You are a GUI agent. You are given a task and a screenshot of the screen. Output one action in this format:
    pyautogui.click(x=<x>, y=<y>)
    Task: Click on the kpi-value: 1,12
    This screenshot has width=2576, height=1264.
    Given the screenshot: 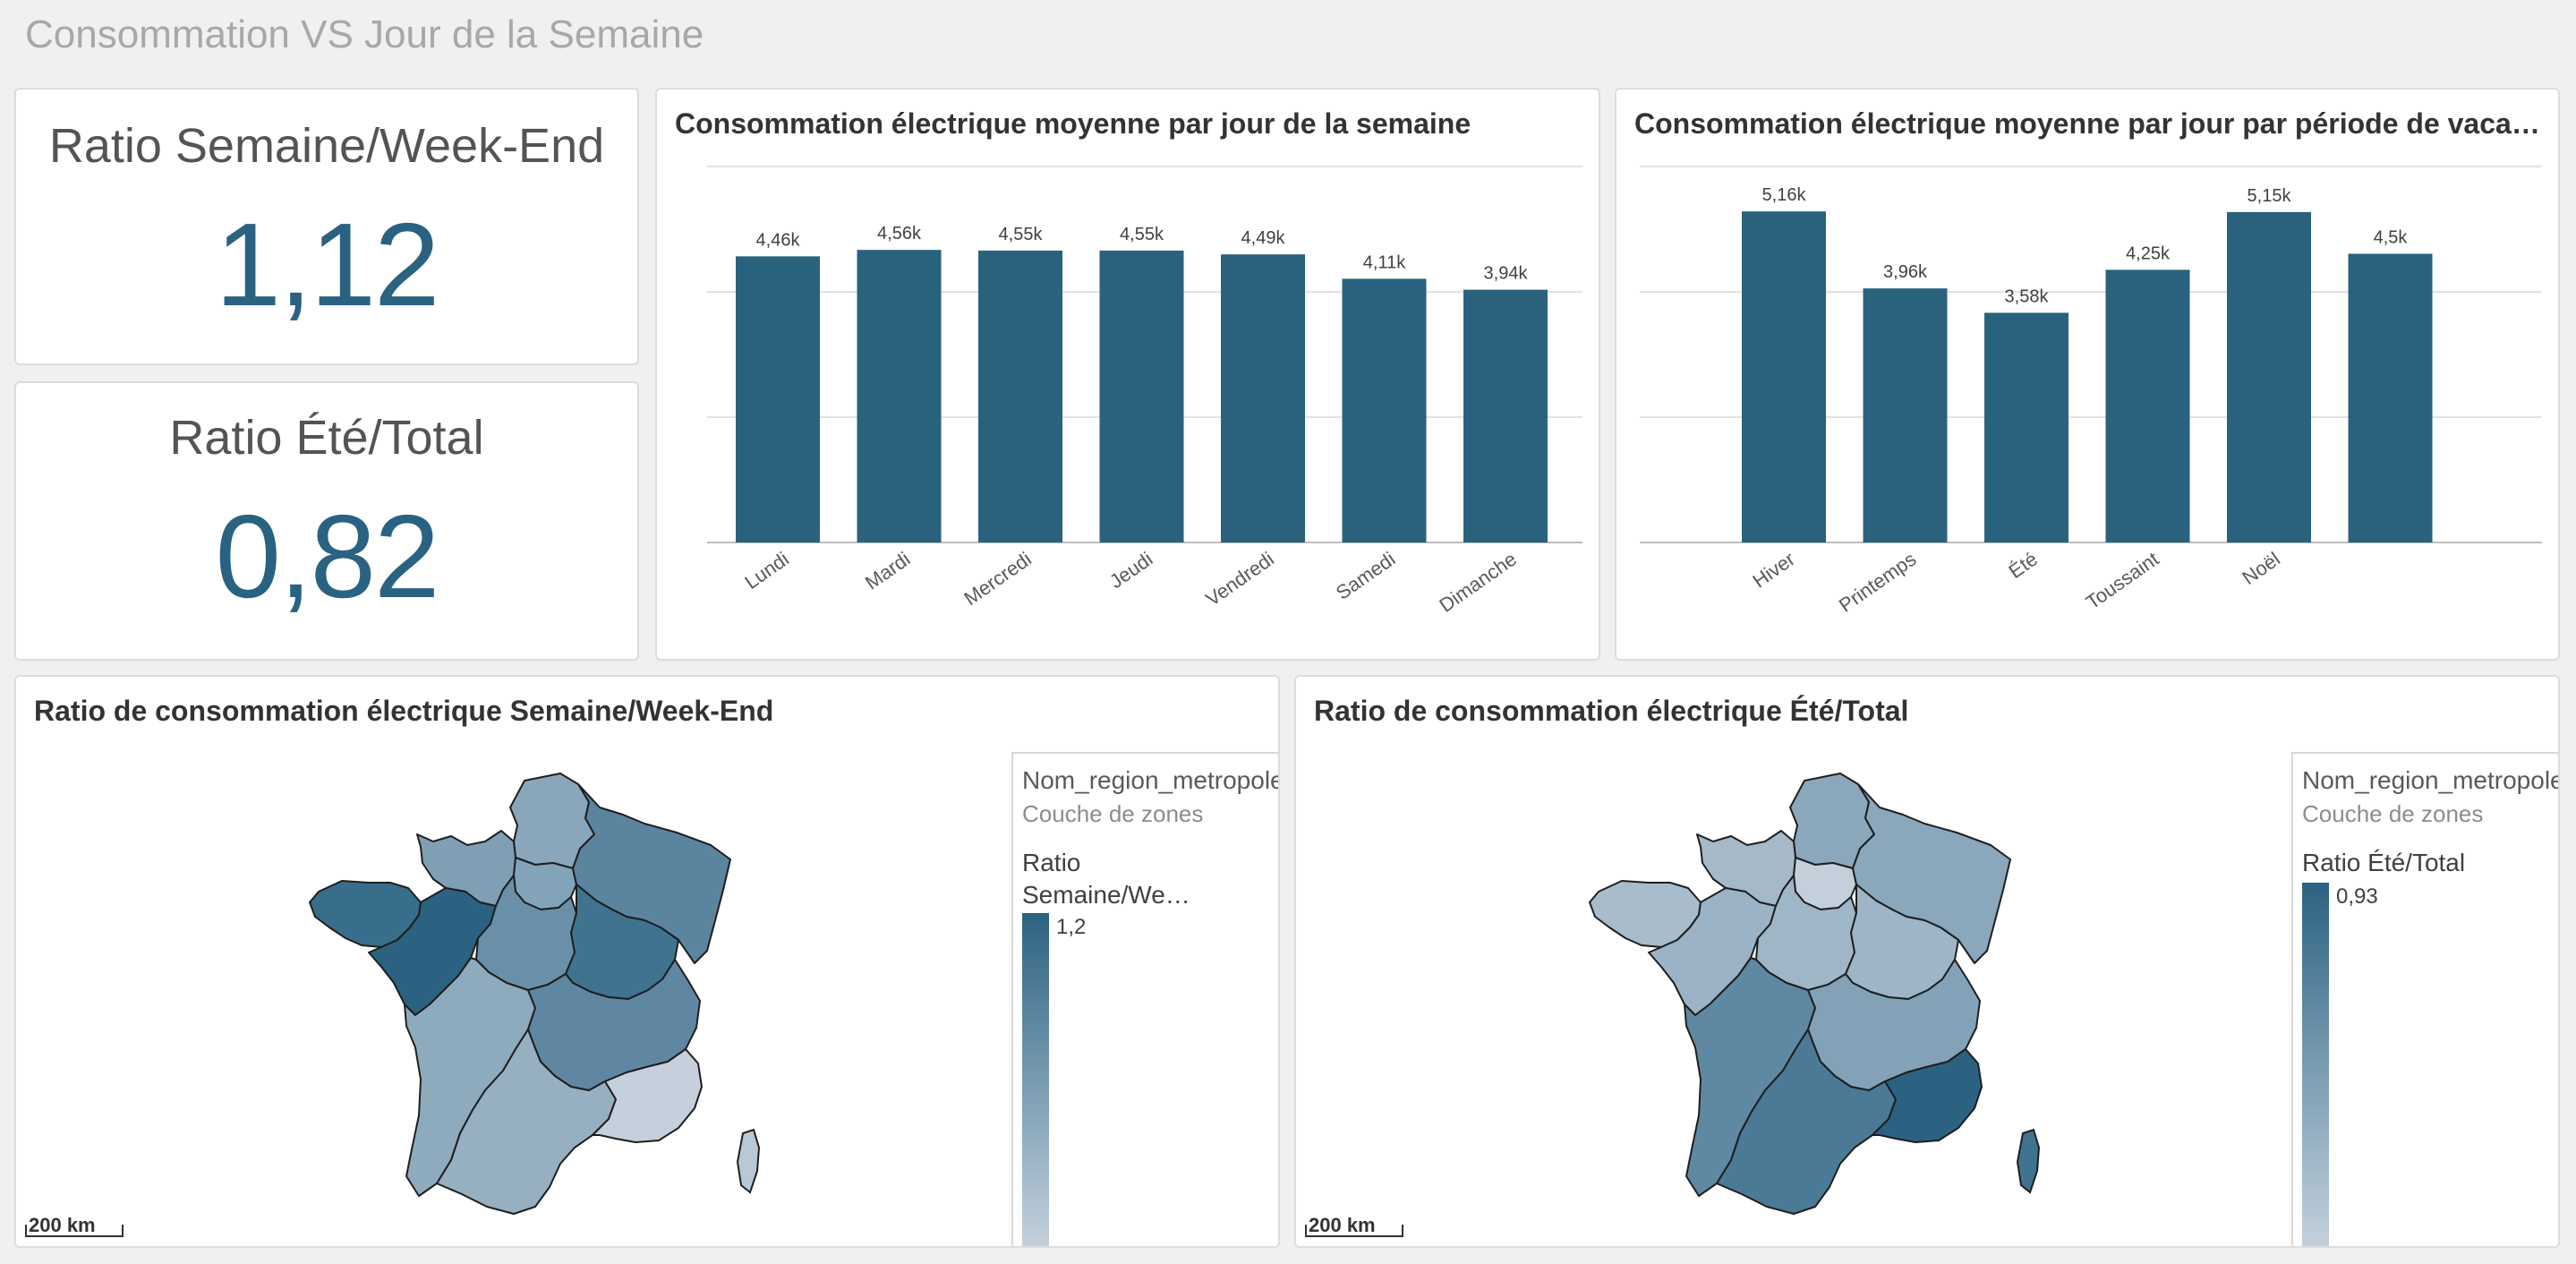 What is the action you would take?
    pyautogui.click(x=327, y=264)
    